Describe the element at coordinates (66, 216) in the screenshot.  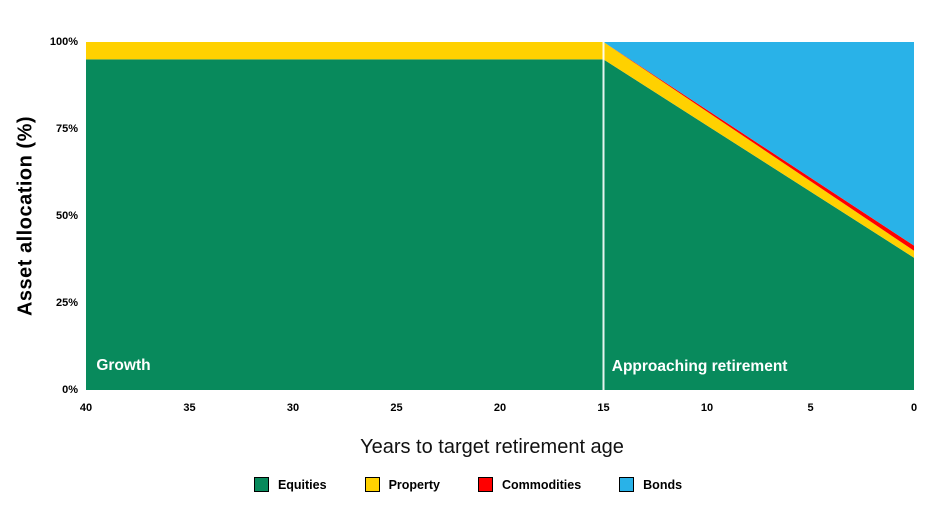
I see `y-tick-label: 50%` at that location.